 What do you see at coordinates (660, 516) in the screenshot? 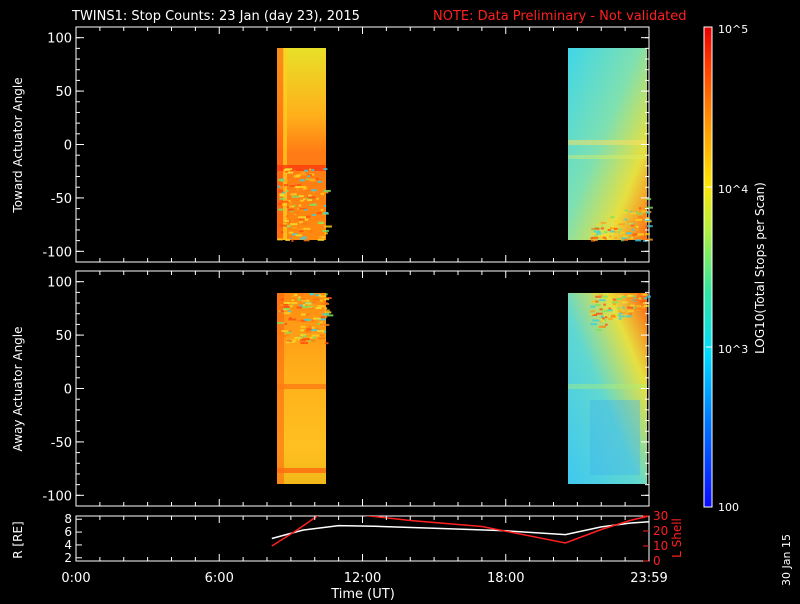
I see `l-shell-tick-label: 30` at bounding box center [660, 516].